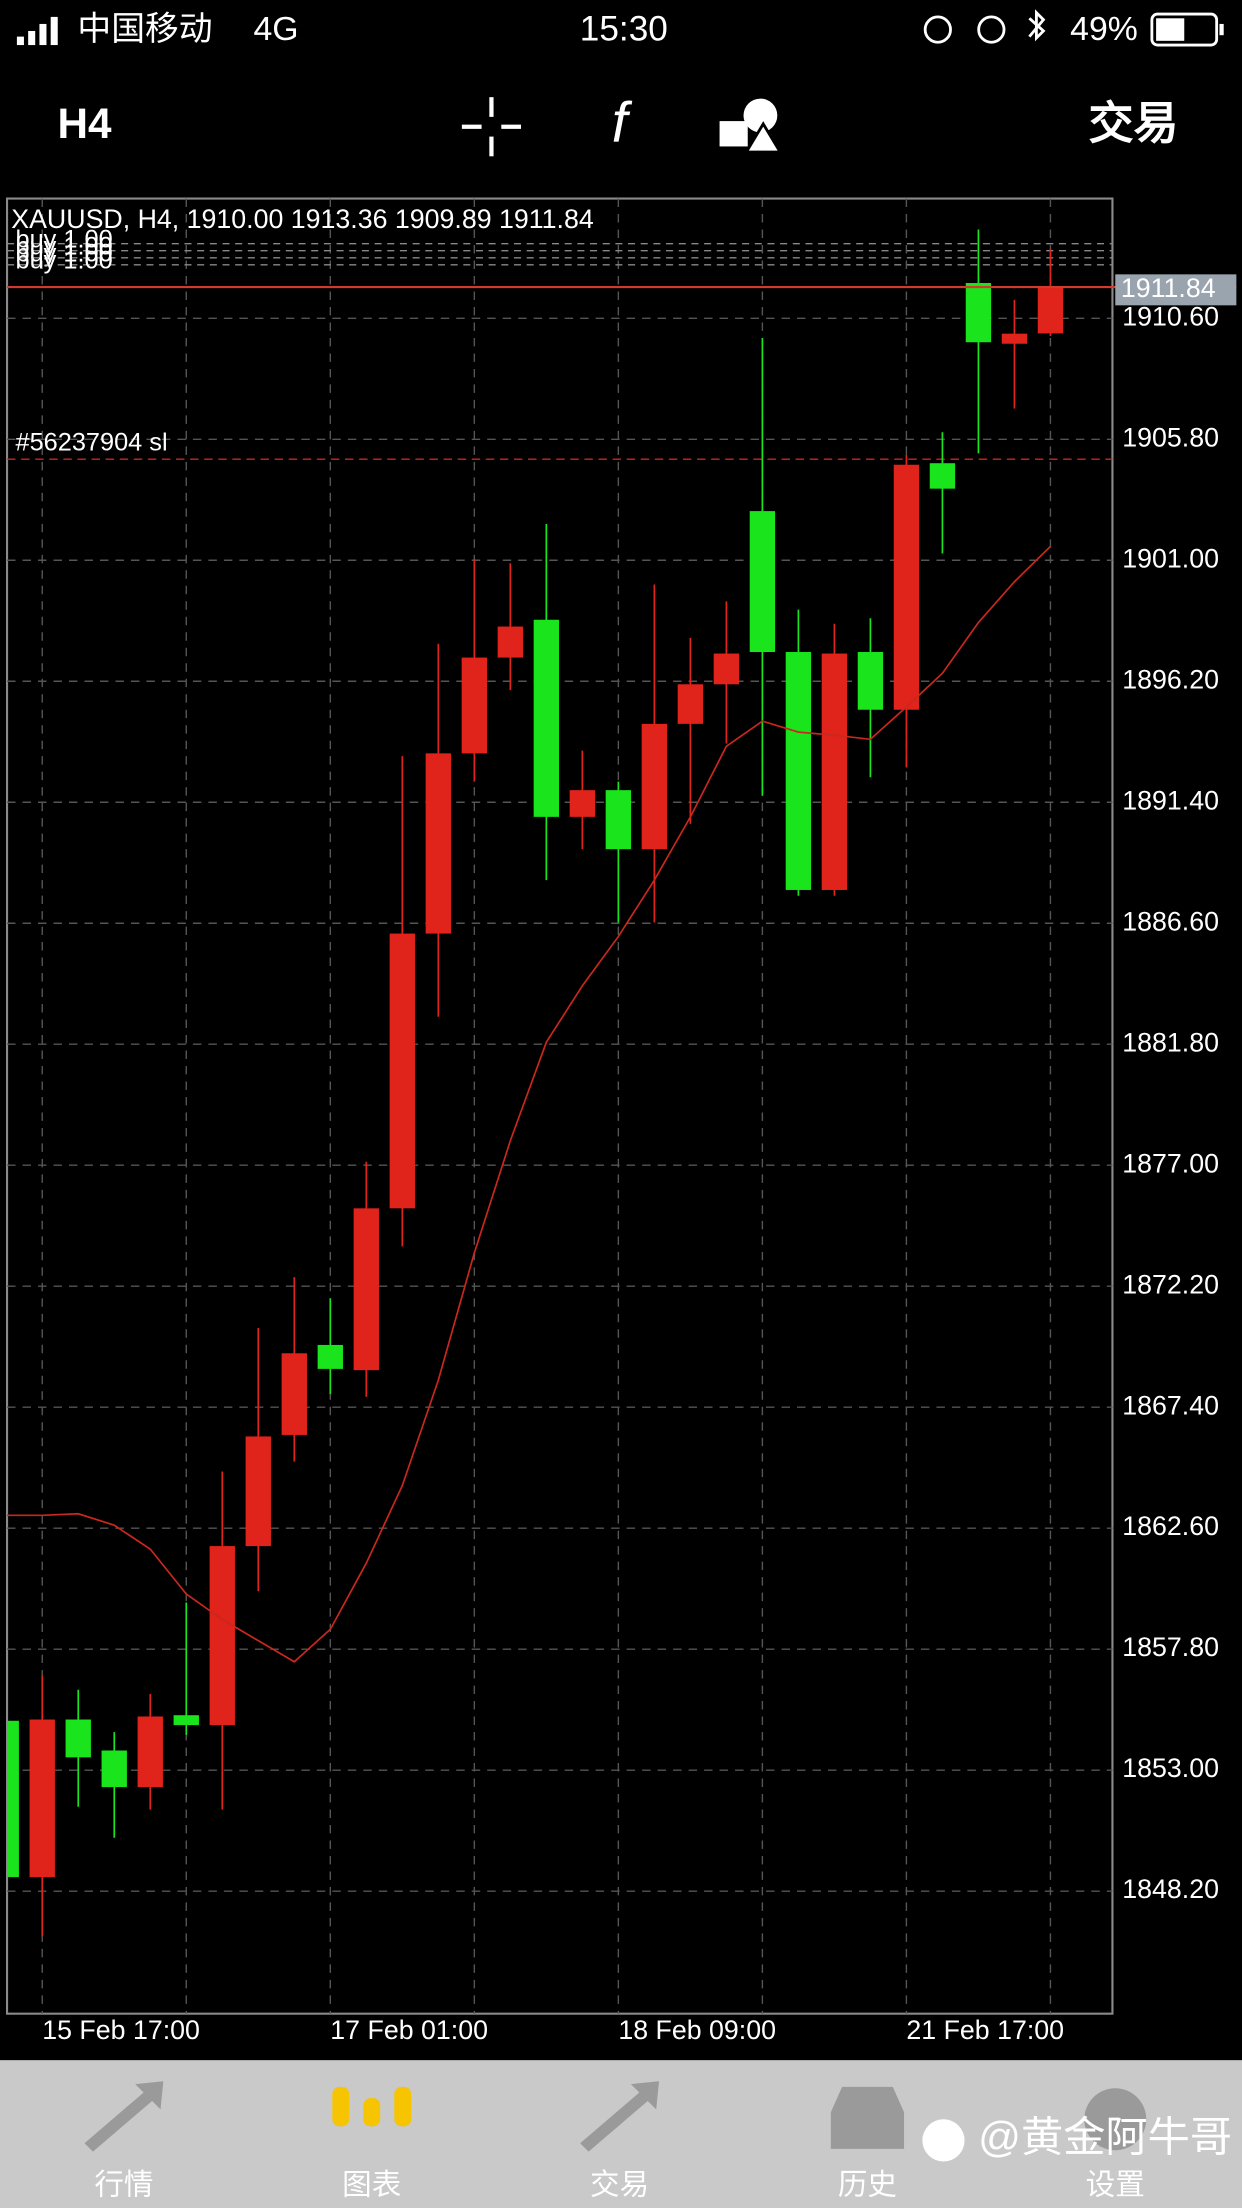 The image size is (1242, 2208). I want to click on status-icons, so click(984, 26).